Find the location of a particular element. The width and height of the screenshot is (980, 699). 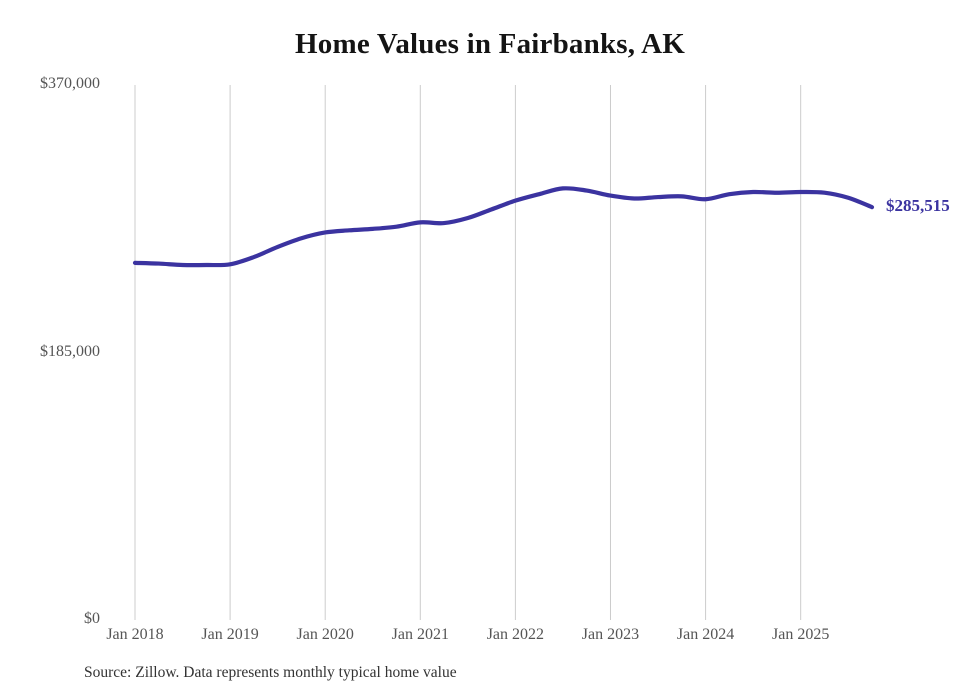

x-axis-tick-label-2022: Jan 2022 is located at coordinates (515, 634).